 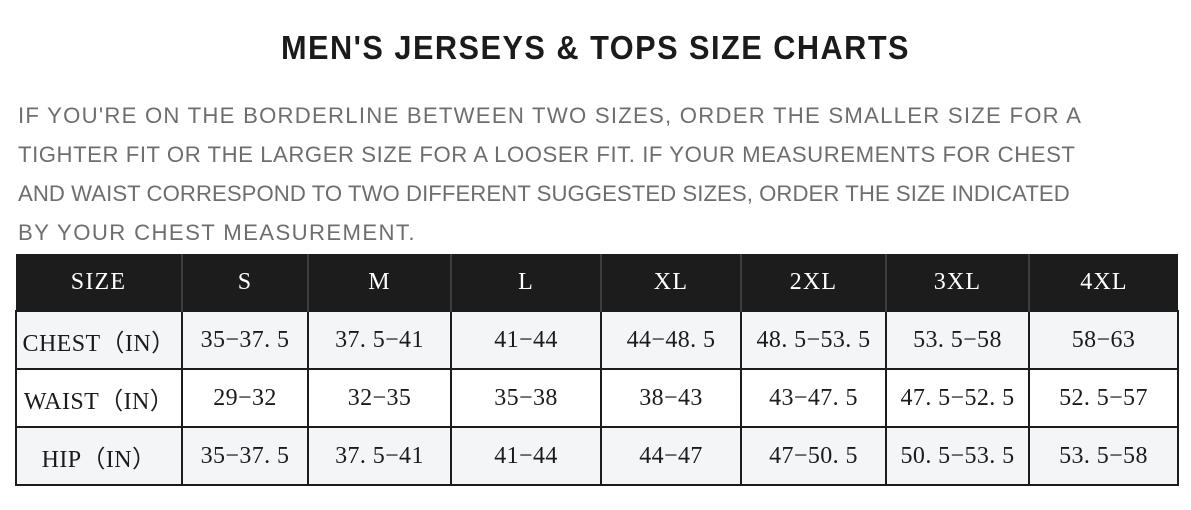 I want to click on column-header-3xl: 3XL, so click(x=958, y=282).